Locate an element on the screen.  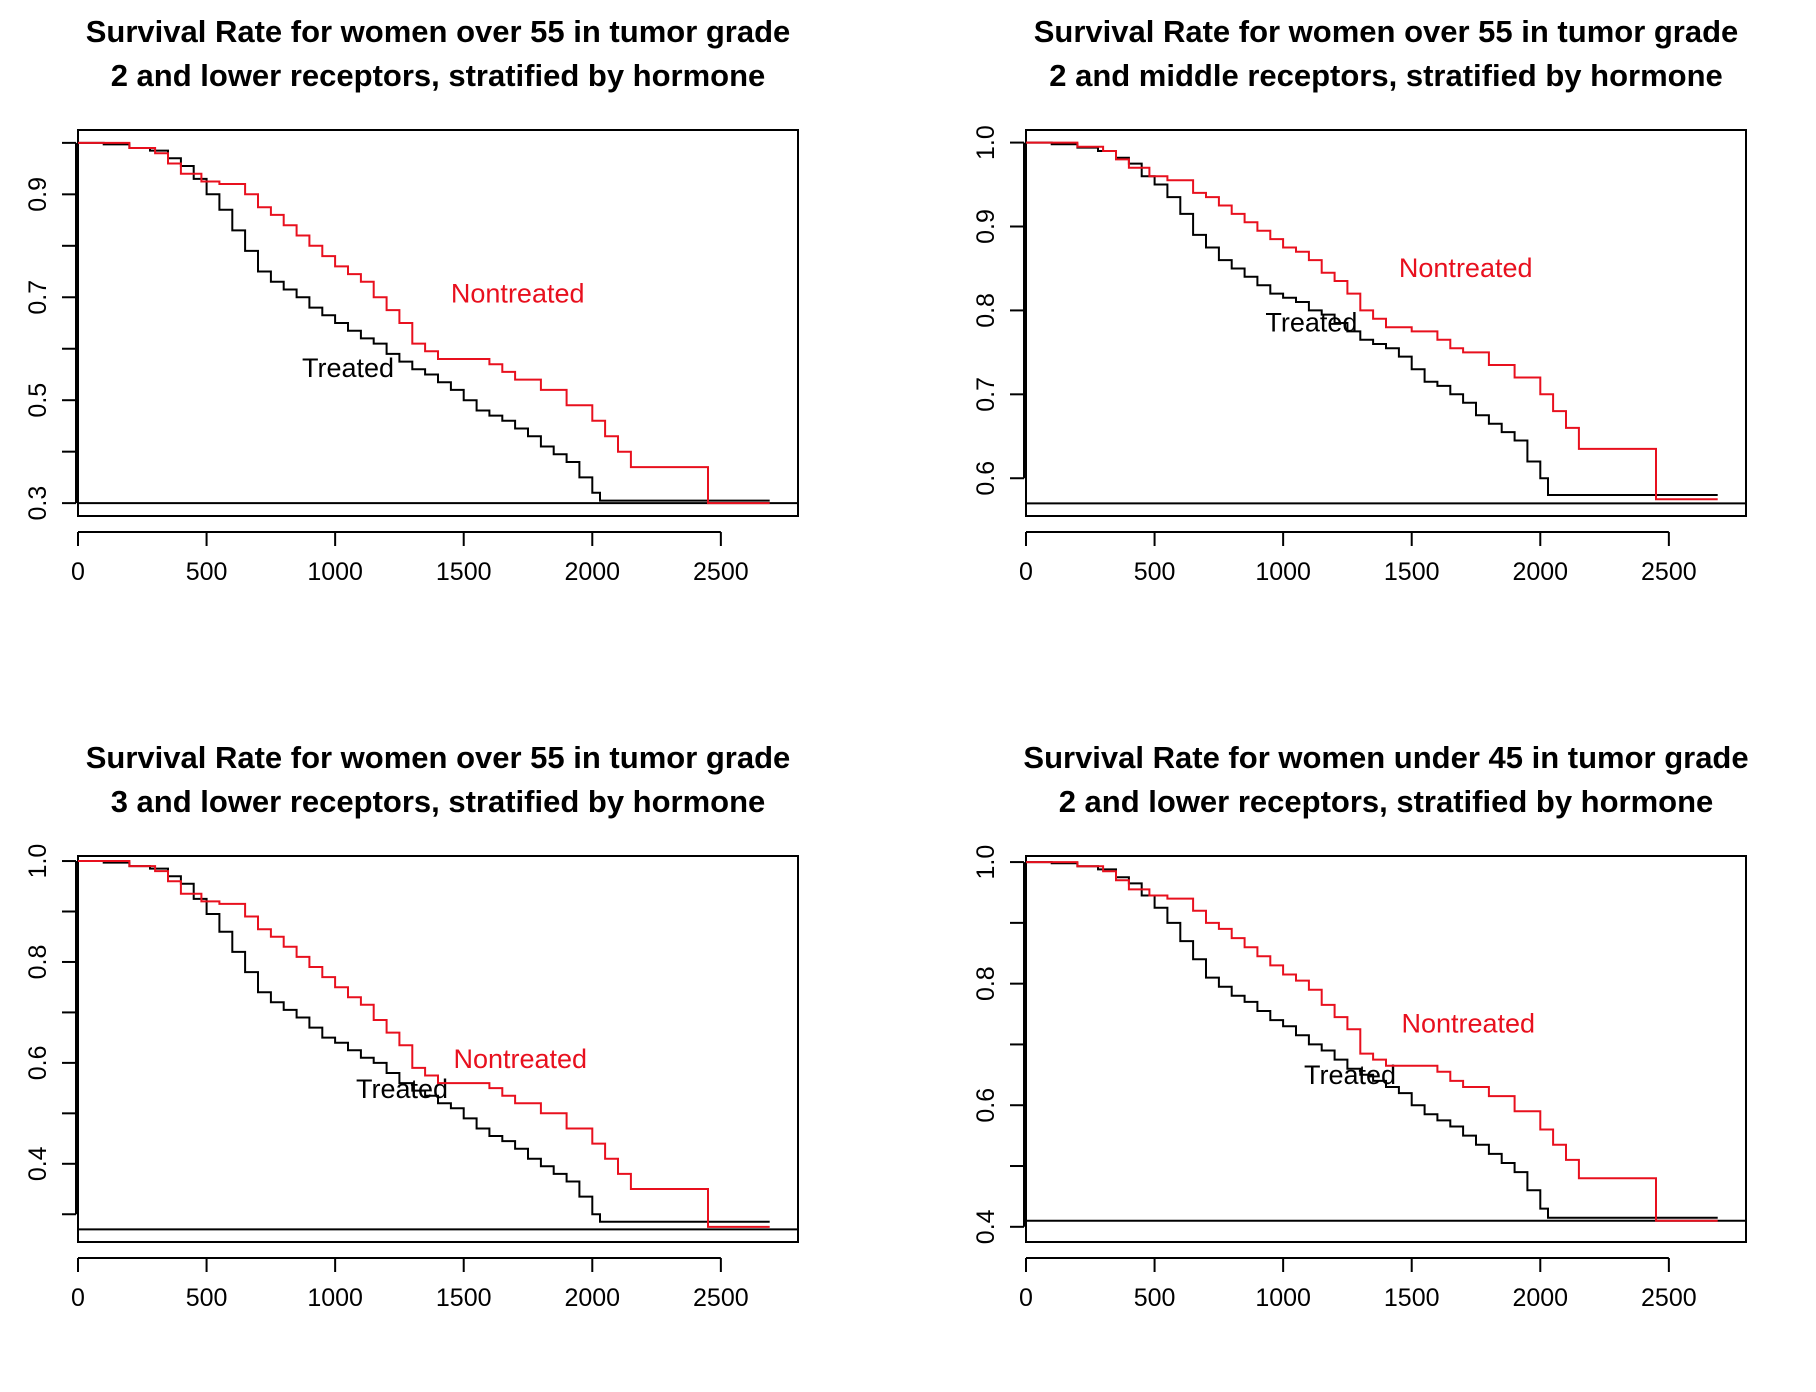
y-axis: 0.6 0.7 0.8 0.9 1.0 is located at coordinates (998, 310).